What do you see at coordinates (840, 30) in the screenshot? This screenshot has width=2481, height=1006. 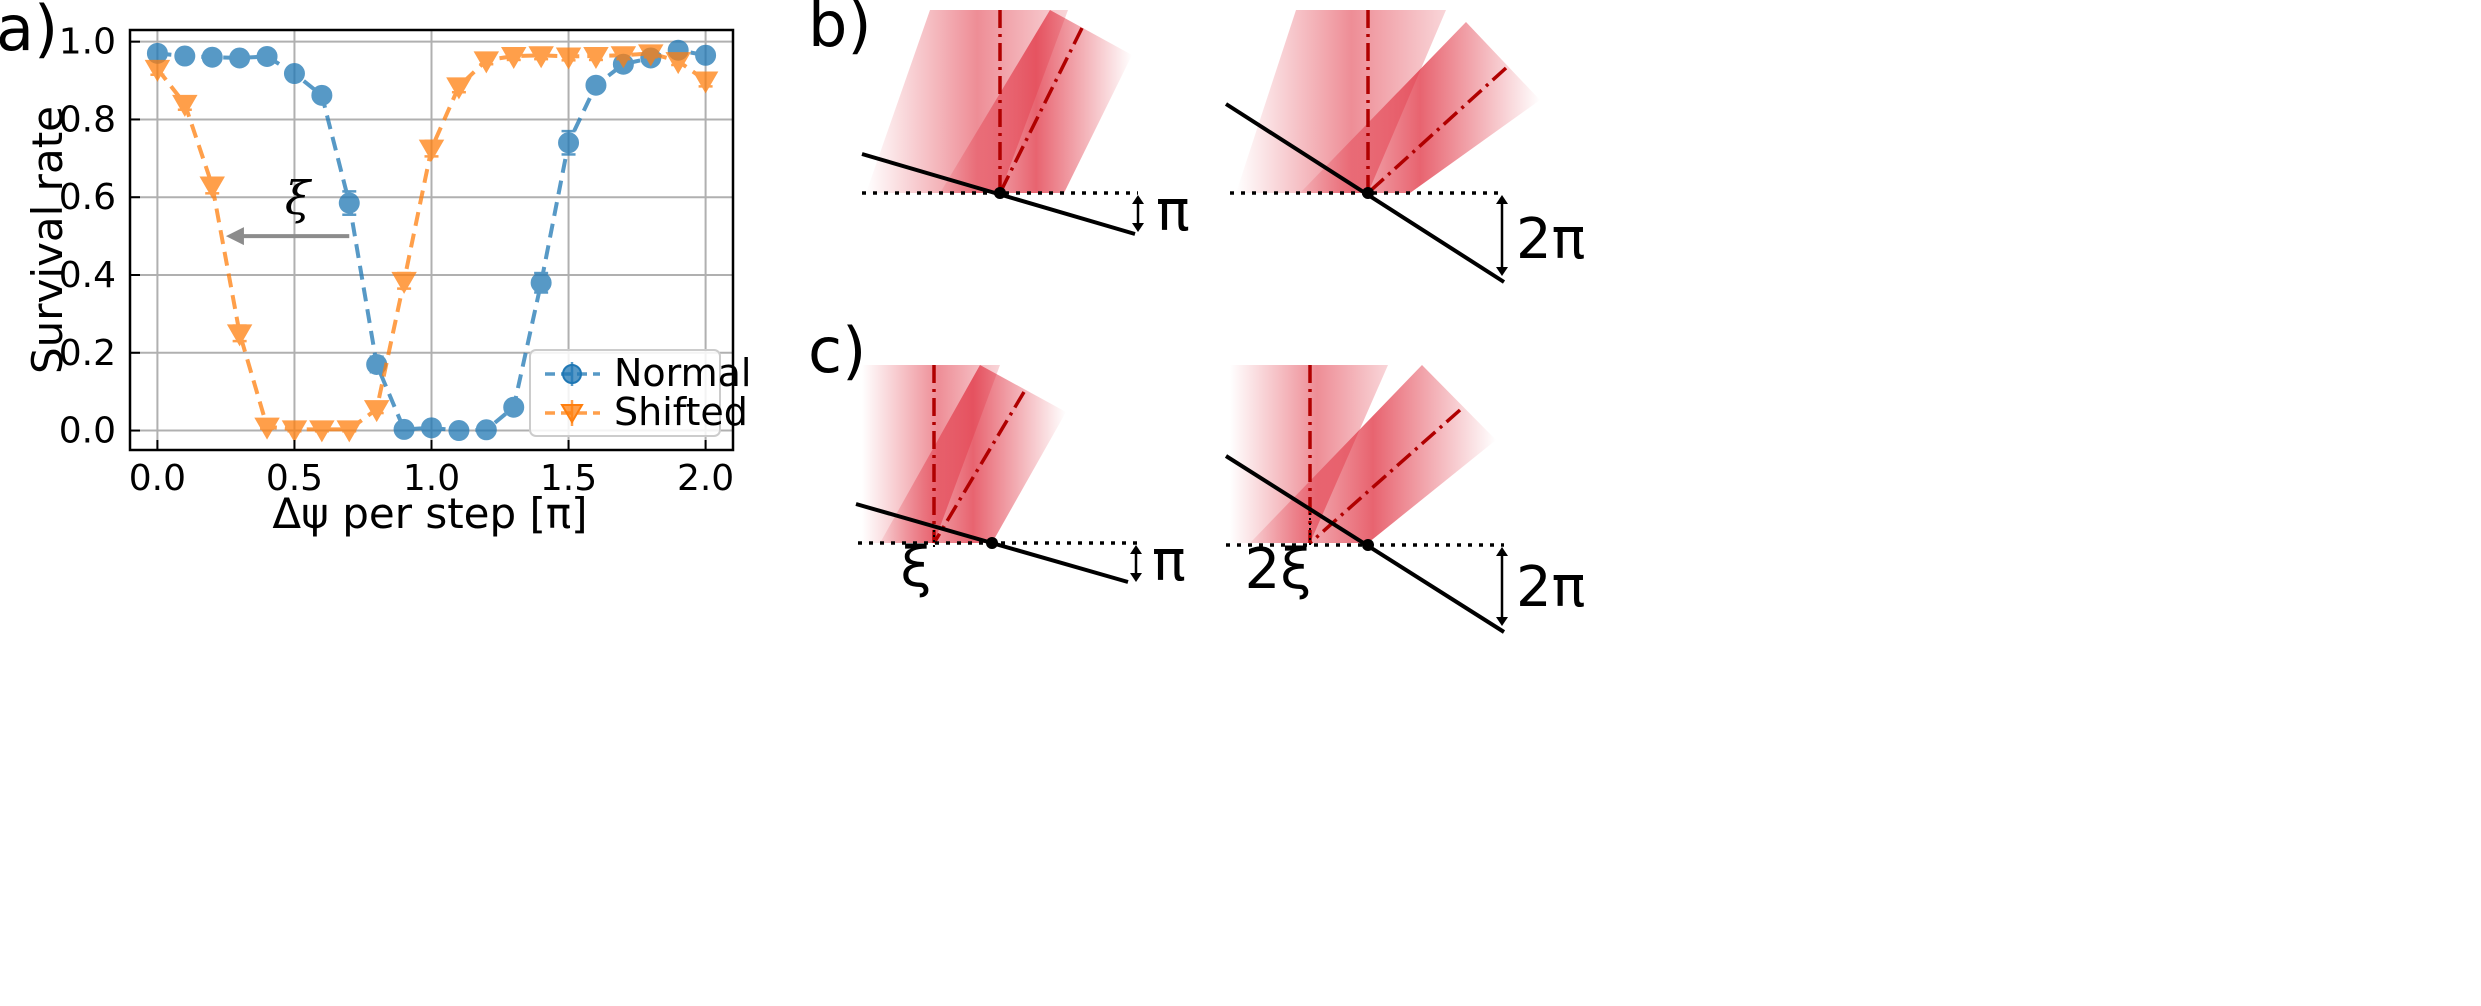 I see `panel-label-b: b)` at bounding box center [840, 30].